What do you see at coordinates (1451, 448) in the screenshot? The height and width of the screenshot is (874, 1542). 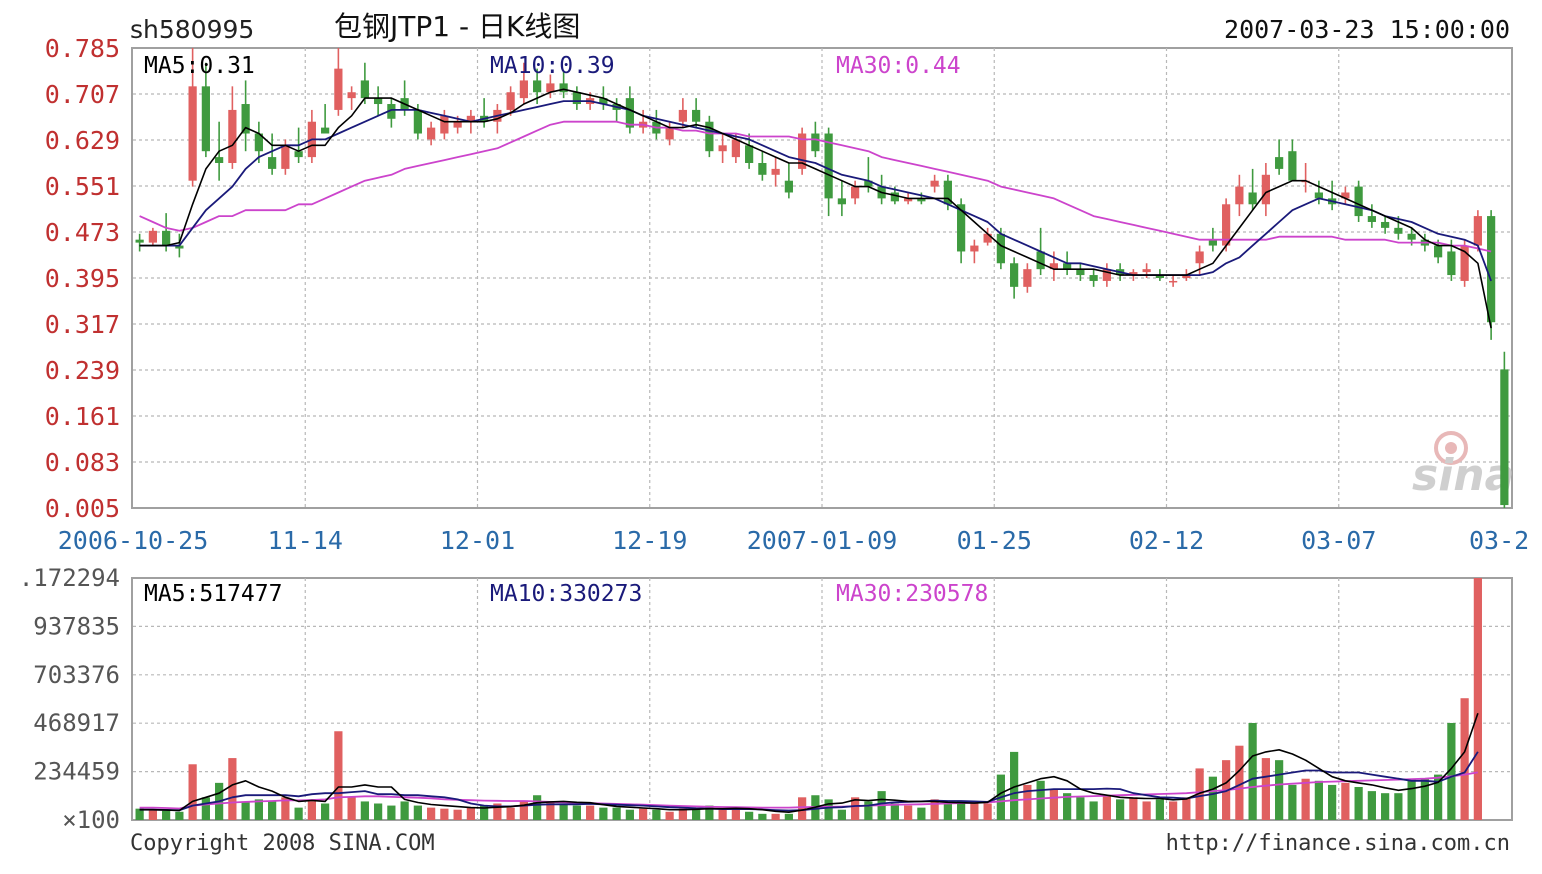 I see `sina-eye-logo` at bounding box center [1451, 448].